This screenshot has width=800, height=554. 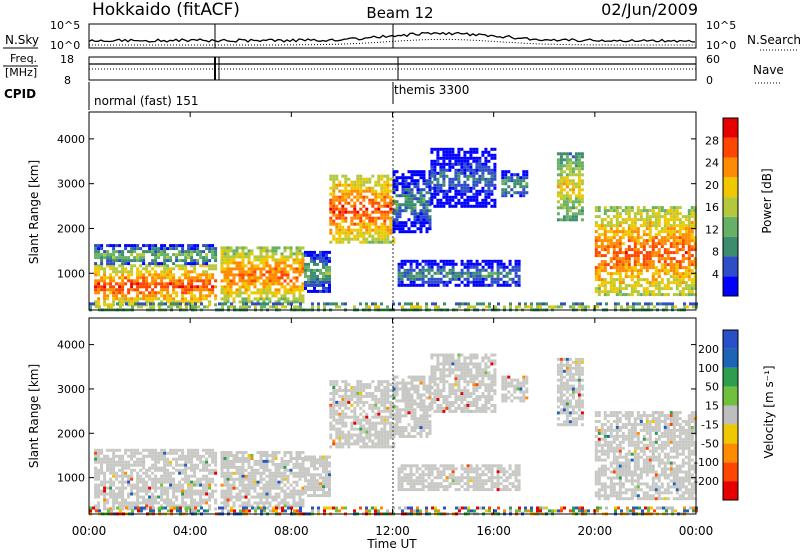 What do you see at coordinates (712, 185) in the screenshot?
I see `colorbar-tick-label: 20` at bounding box center [712, 185].